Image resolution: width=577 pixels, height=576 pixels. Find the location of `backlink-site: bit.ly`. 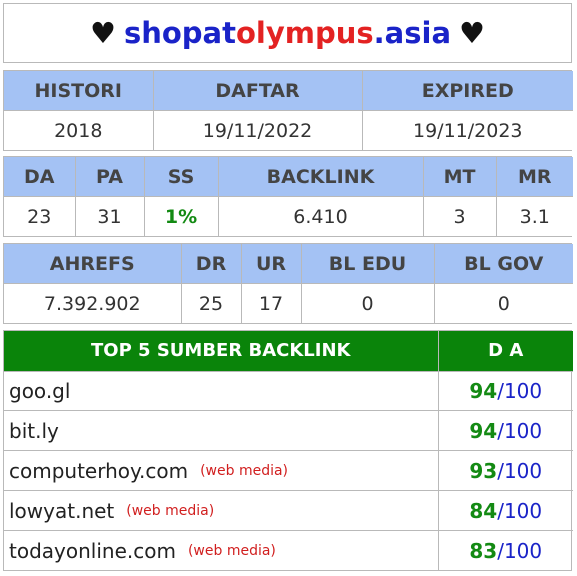

backlink-site: bit.ly is located at coordinates (34, 430).